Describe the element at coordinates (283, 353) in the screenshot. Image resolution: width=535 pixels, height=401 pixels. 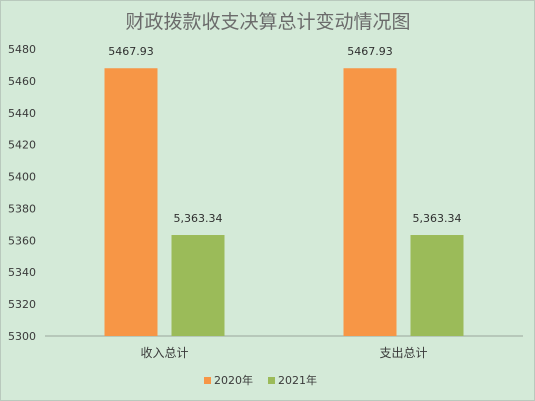
I see `x-axis: 收入总计 支出总计` at that location.